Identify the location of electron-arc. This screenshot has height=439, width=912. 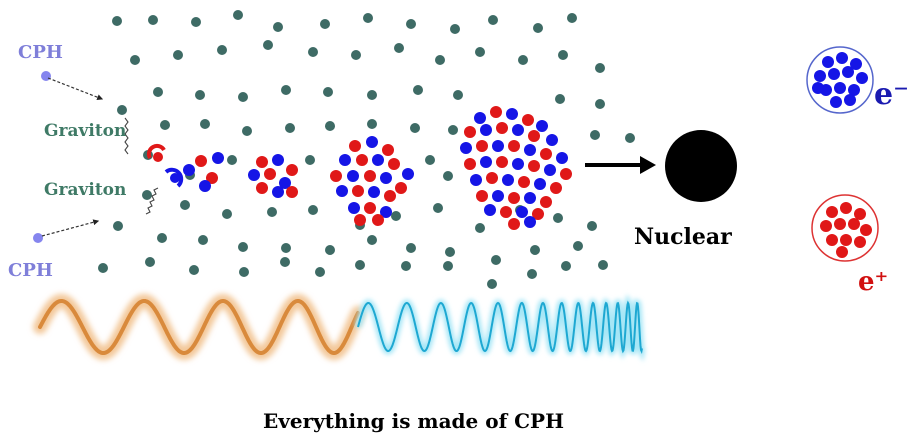
(174, 177).